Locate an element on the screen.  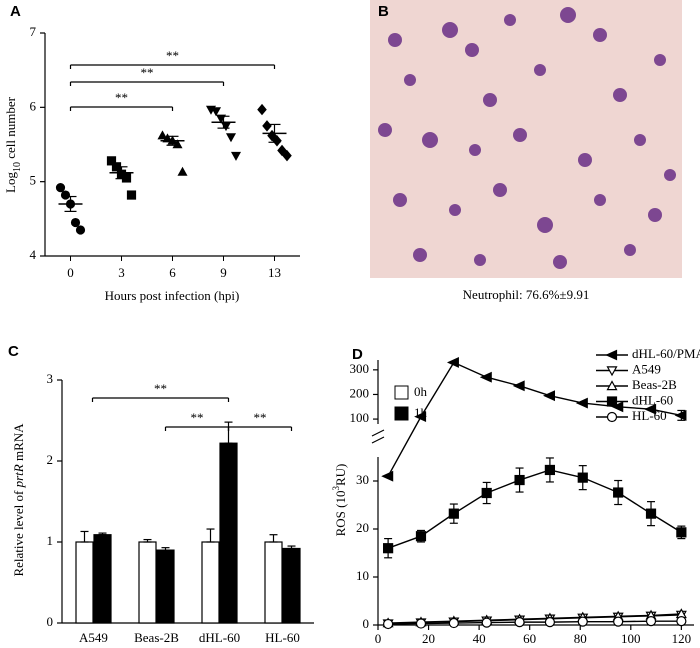
panel-label: B is located at coordinates (383, 11).